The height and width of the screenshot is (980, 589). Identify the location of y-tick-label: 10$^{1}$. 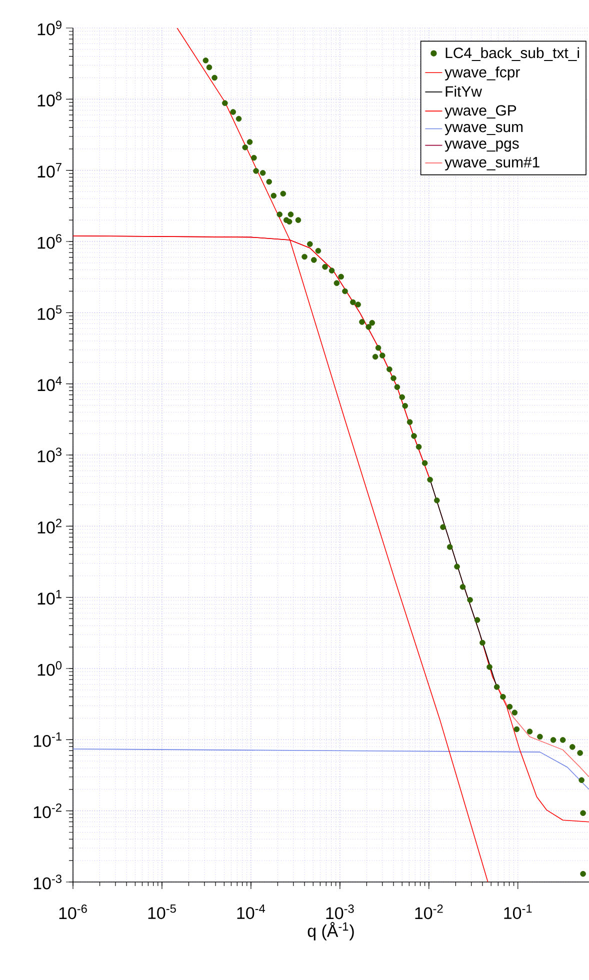
(50, 597).